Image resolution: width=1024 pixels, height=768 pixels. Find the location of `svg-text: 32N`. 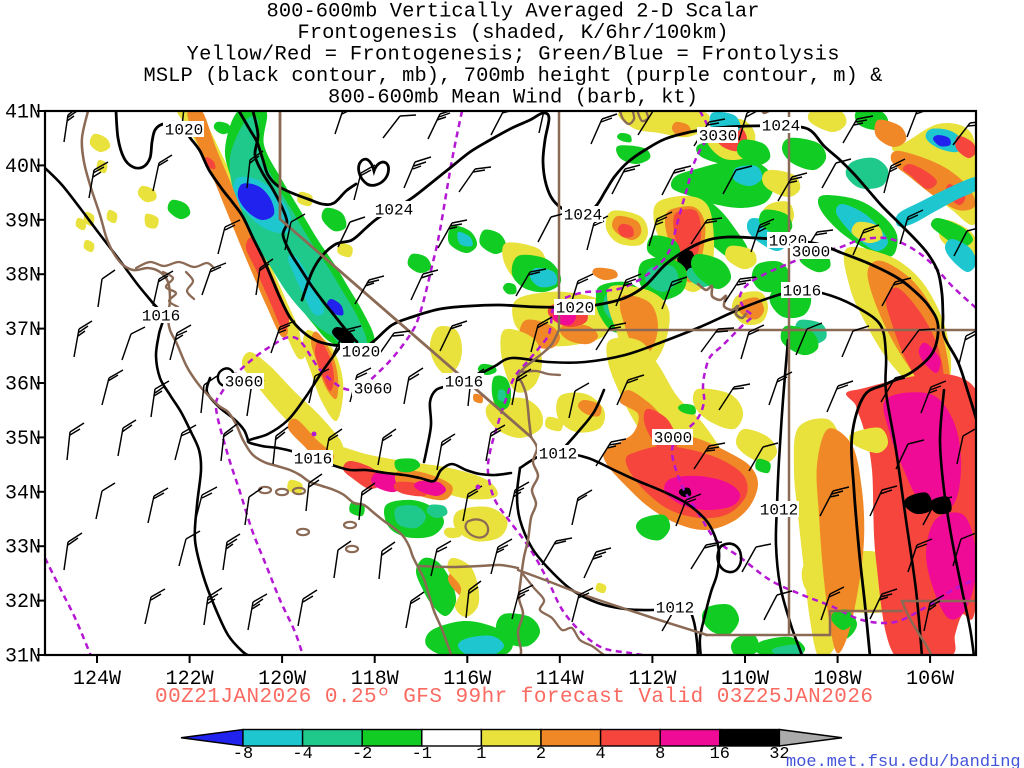

svg-text: 32N is located at coordinates (23, 602).